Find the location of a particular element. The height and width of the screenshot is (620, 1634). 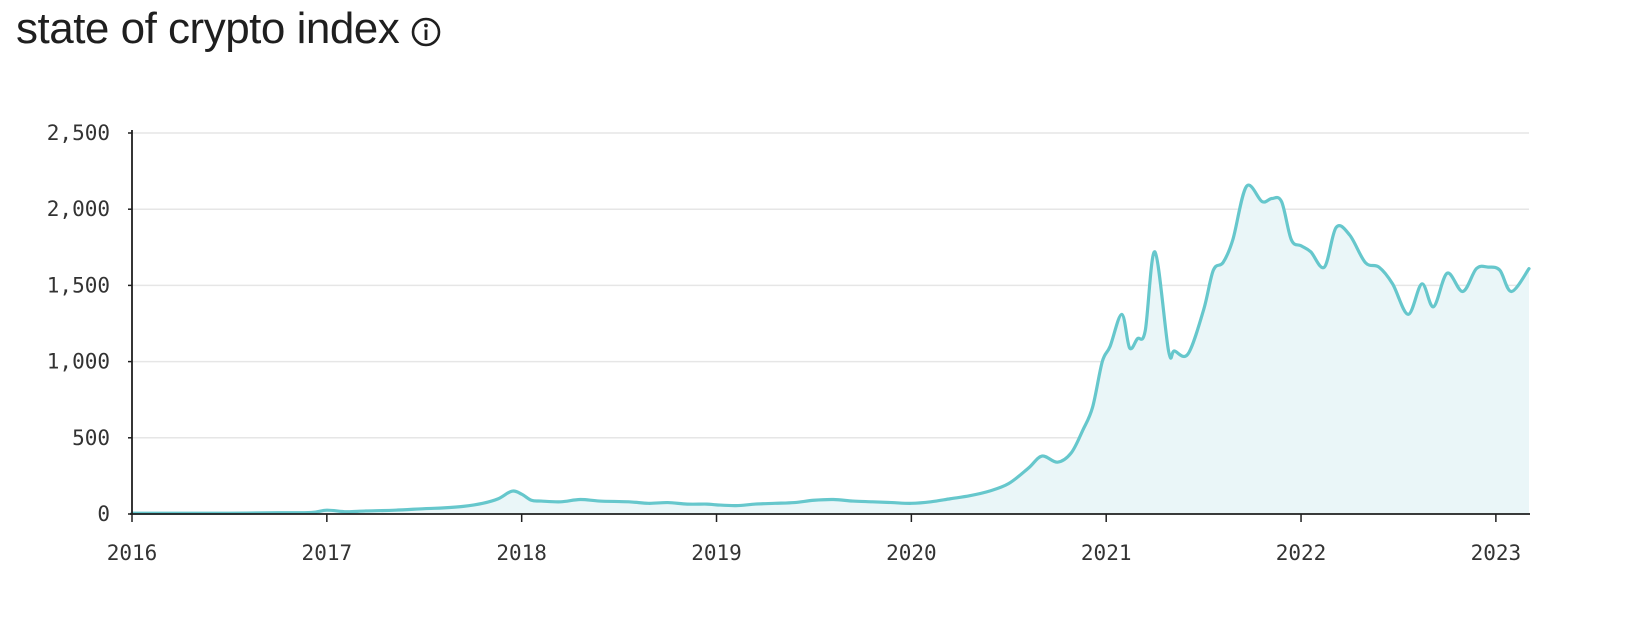

y-tick-label: 500 is located at coordinates (91, 438).